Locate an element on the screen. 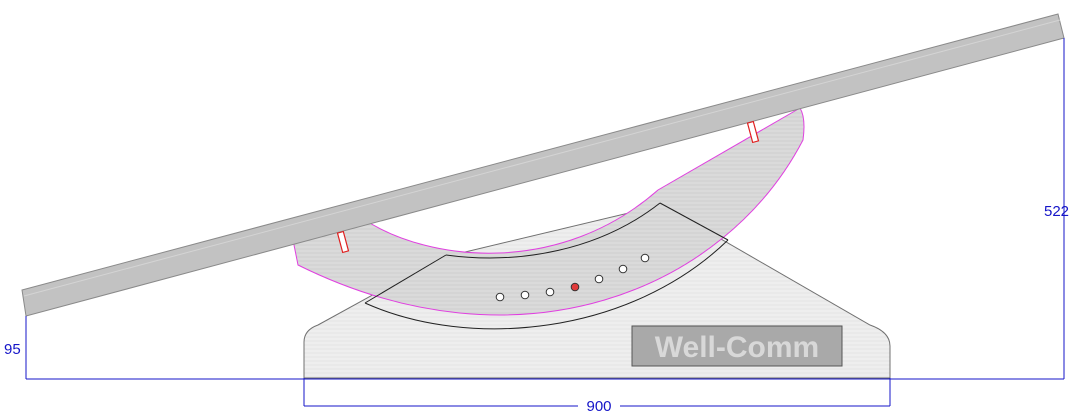 The image size is (1084, 416). logo-text: Well-Comm is located at coordinates (737, 347).